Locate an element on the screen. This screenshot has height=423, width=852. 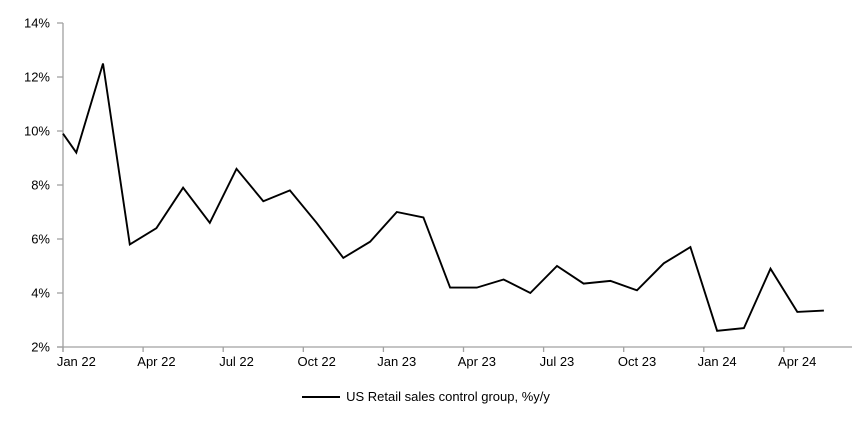
legend-label: US Retail sales control group, %y/y is located at coordinates (448, 396).